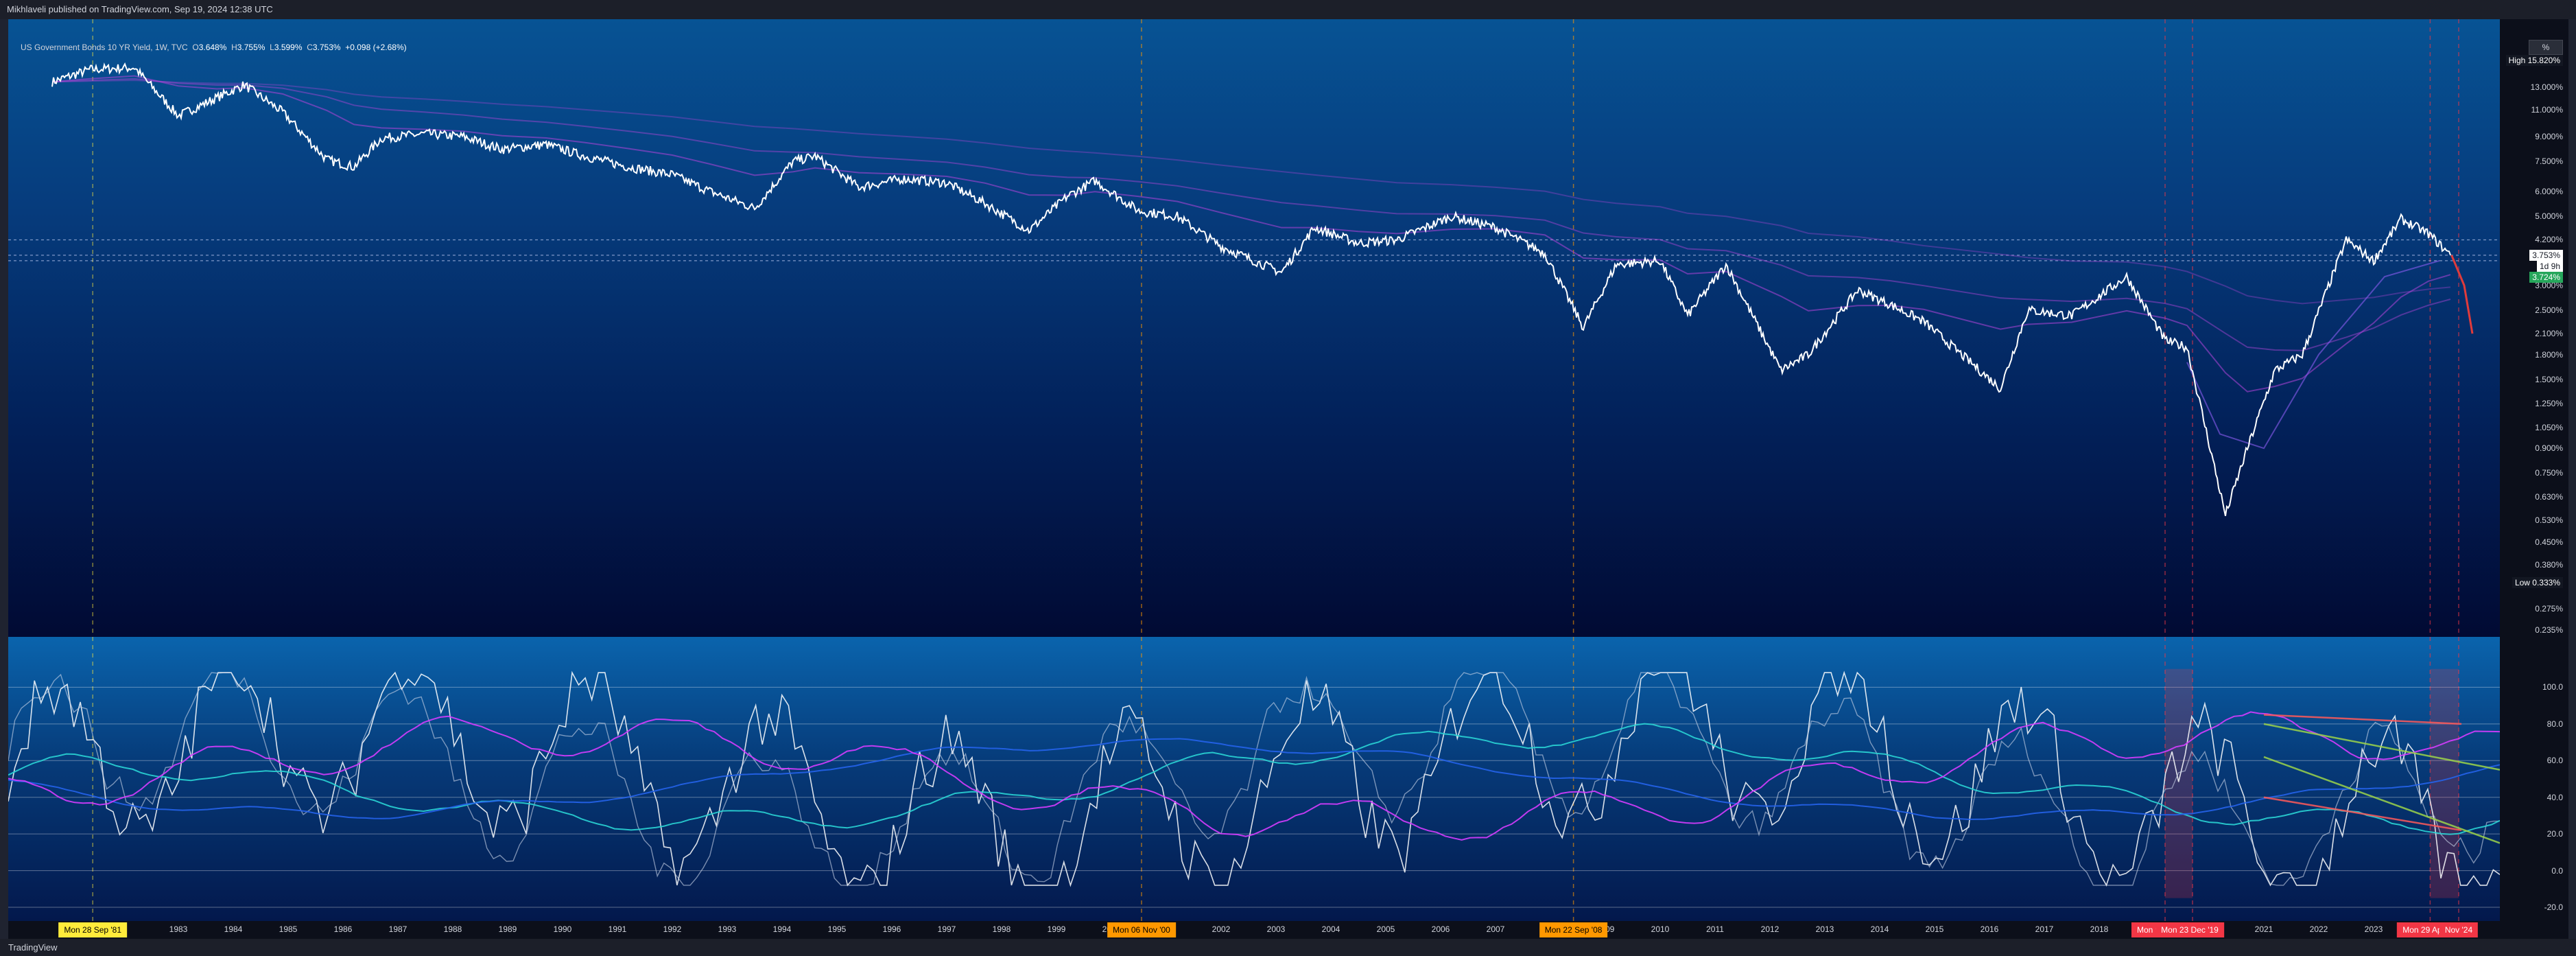  Describe the element at coordinates (837, 929) in the screenshot. I see `time-tick-label: 1995` at that location.